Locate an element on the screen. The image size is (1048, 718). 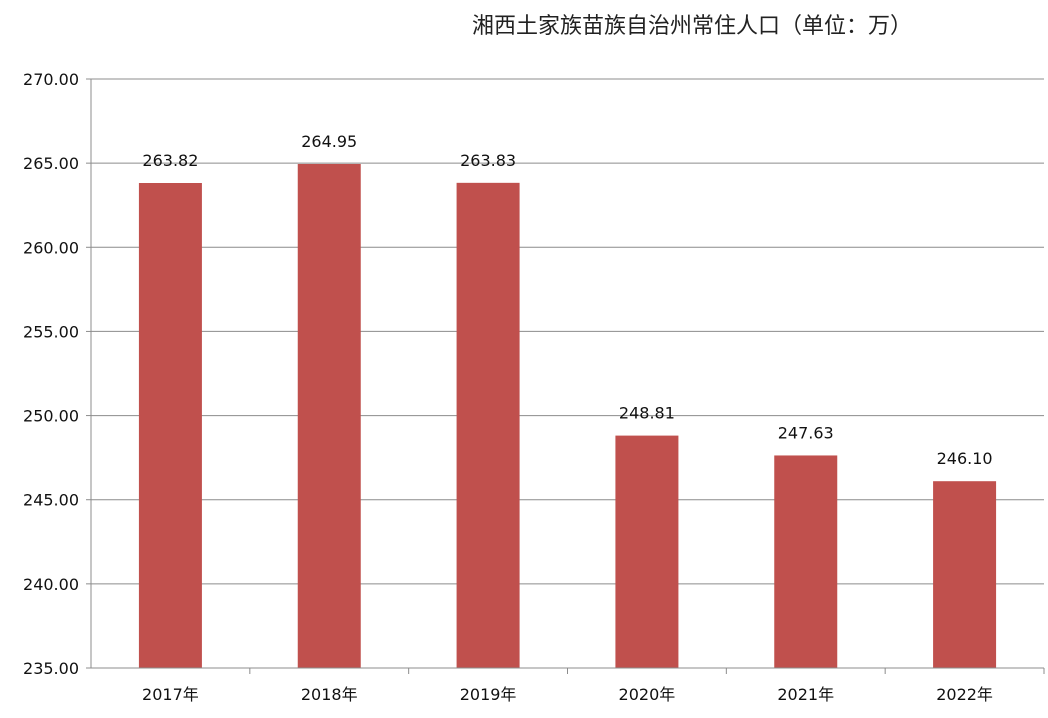
y-tick-label: 240.00 is located at coordinates (51, 584).